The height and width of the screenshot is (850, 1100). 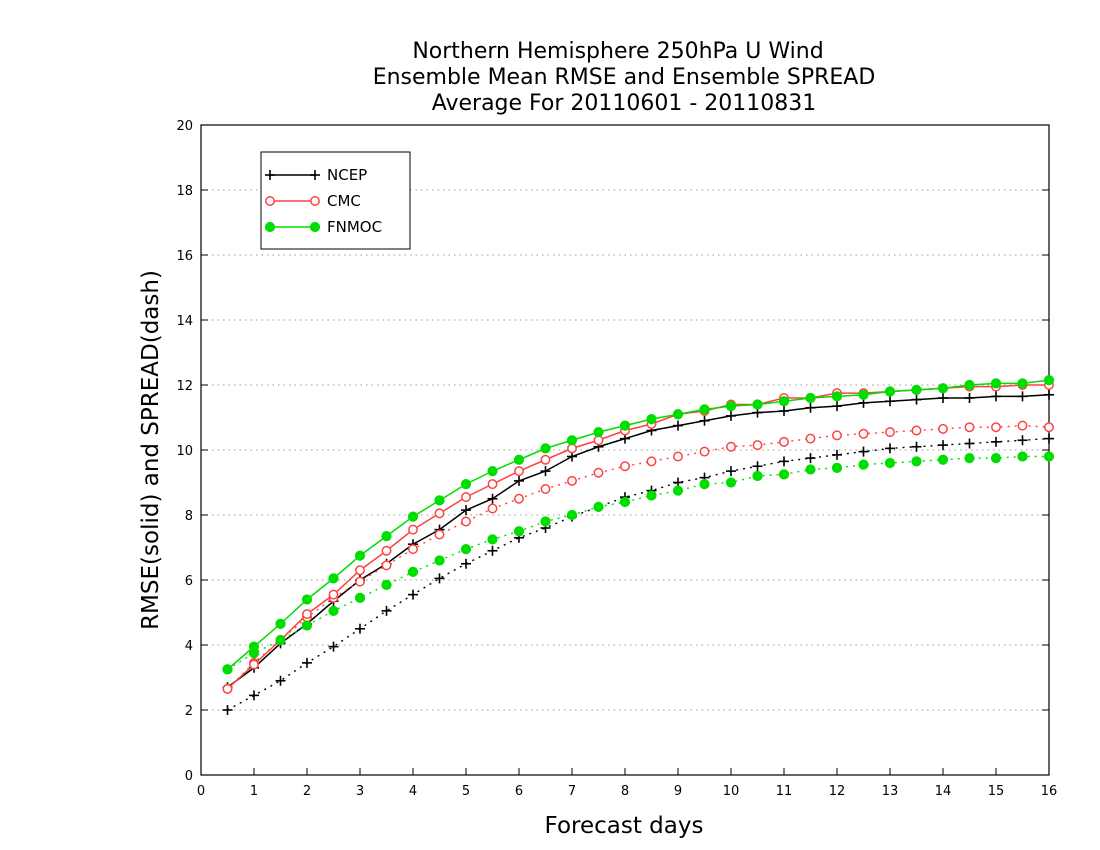 What do you see at coordinates (466, 791) in the screenshot?
I see `x-tick-label: 5` at bounding box center [466, 791].